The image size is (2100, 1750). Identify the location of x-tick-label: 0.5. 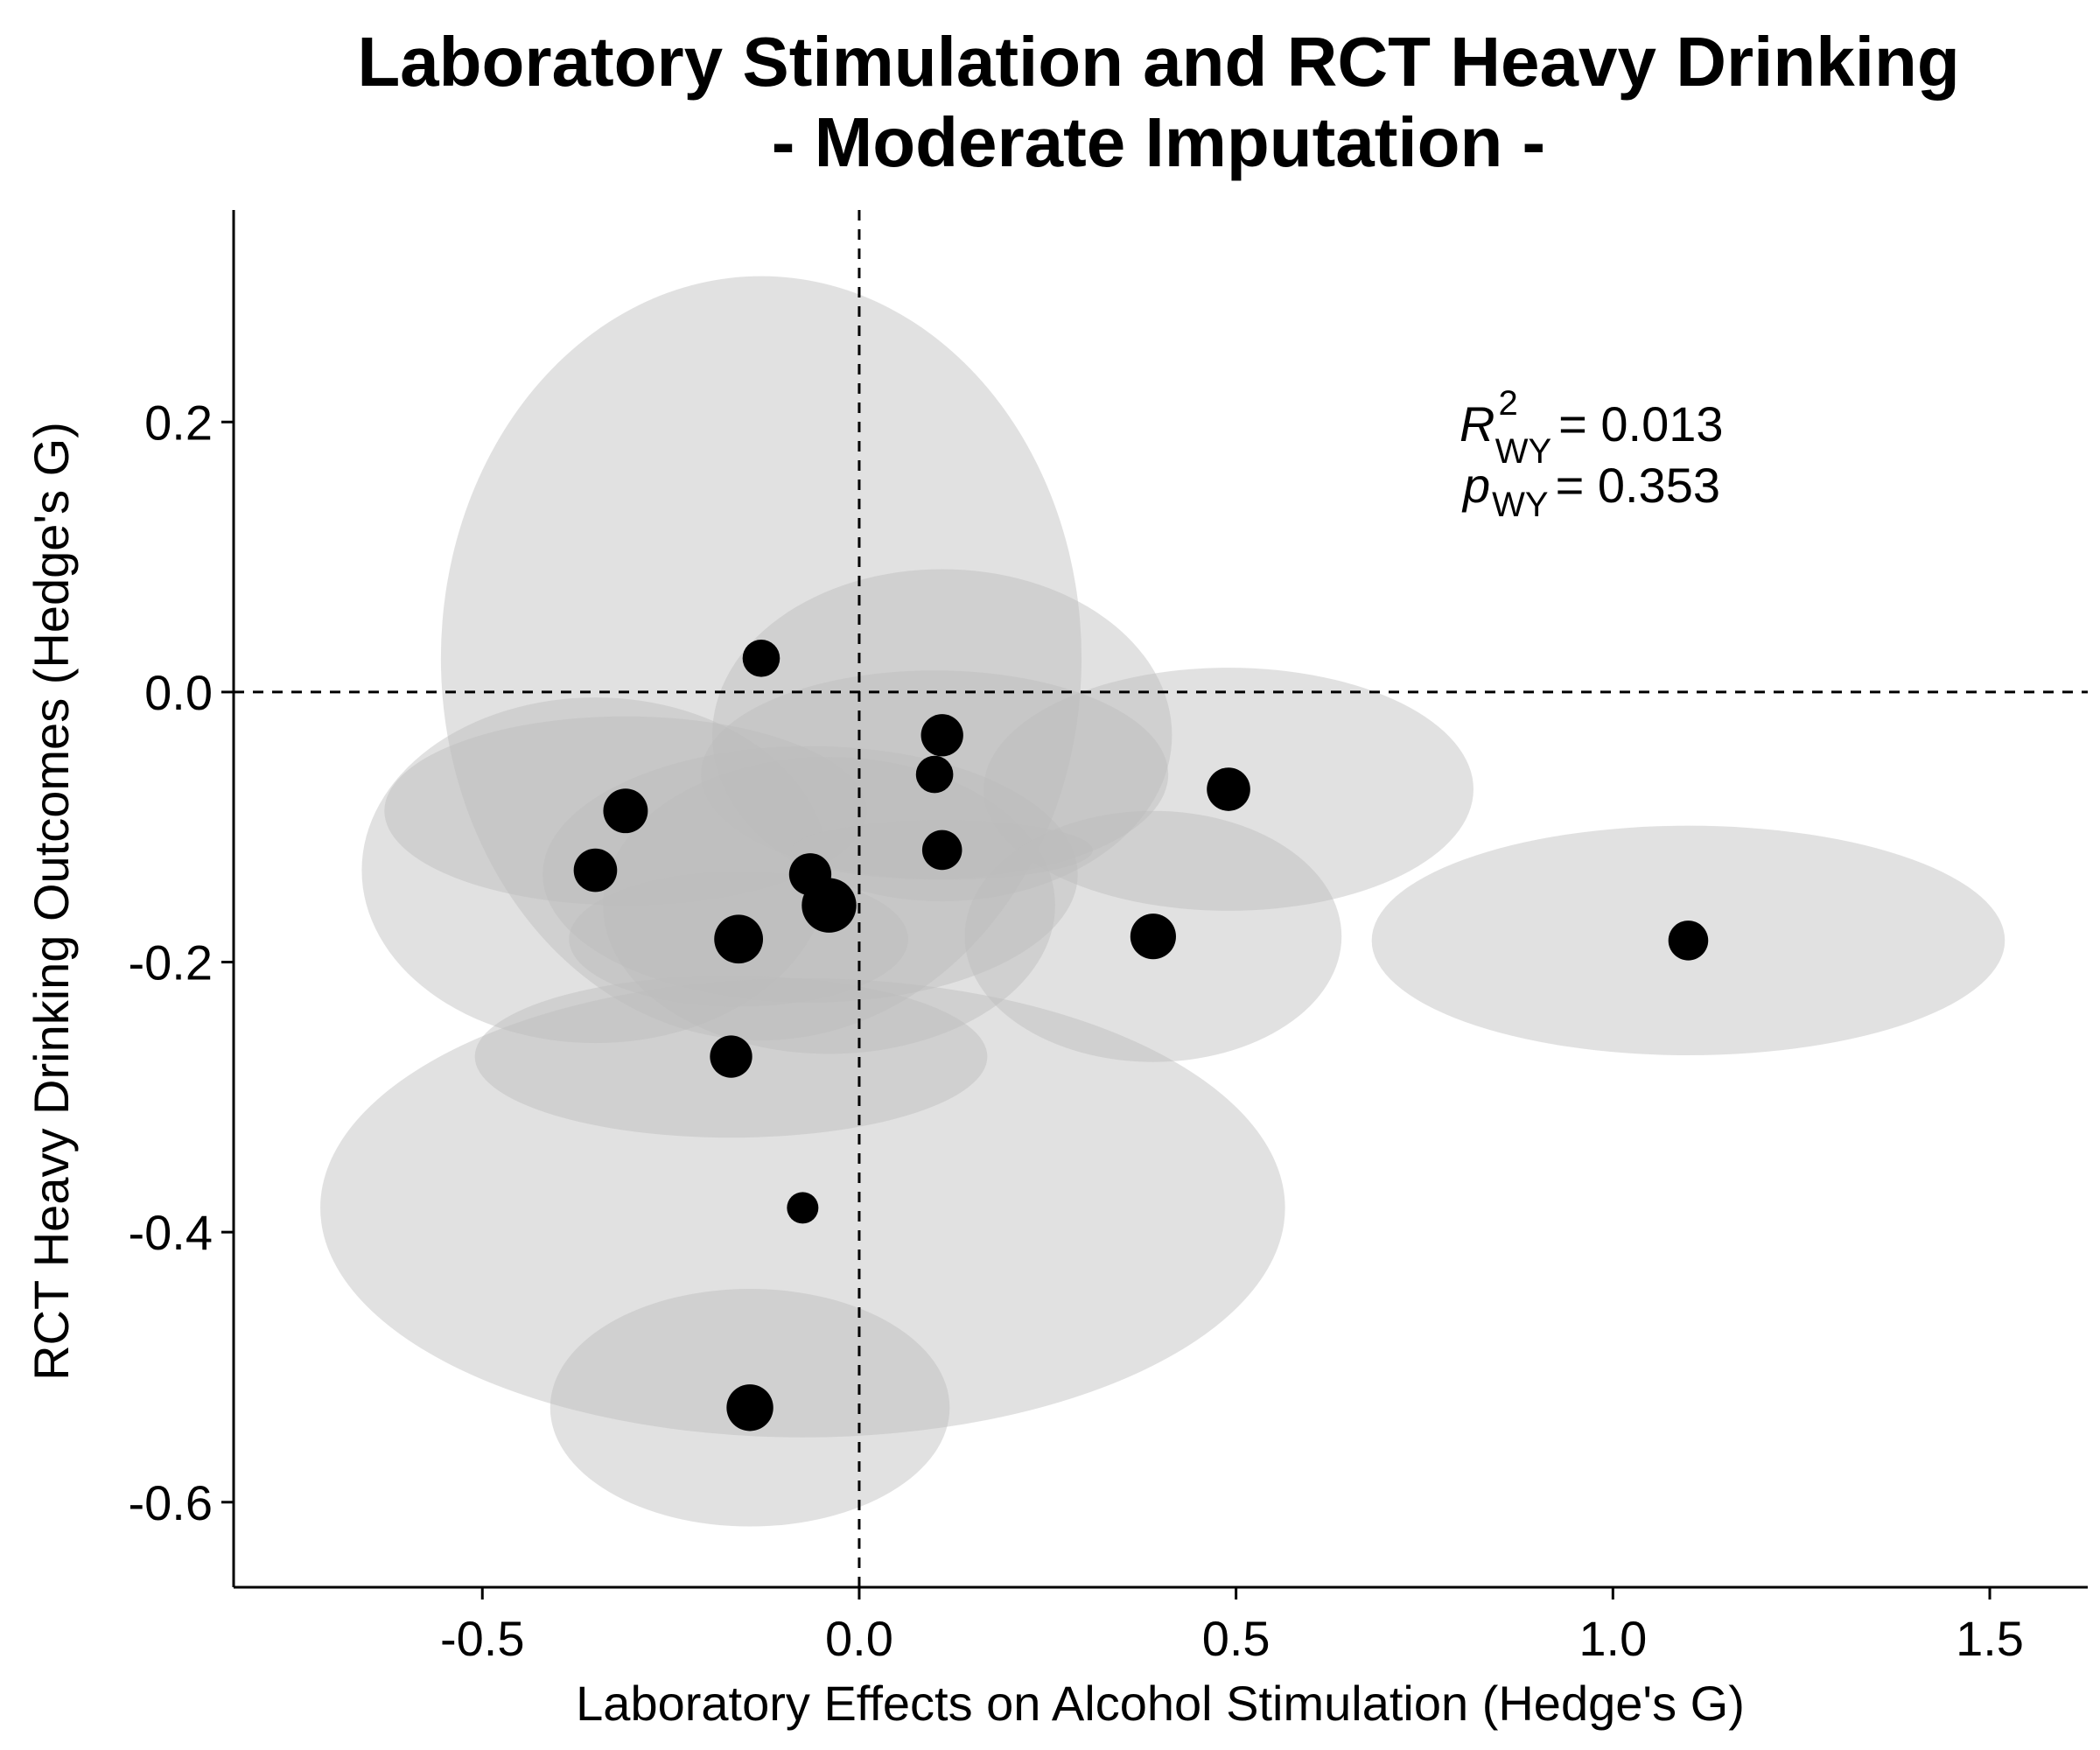
(1236, 1638).